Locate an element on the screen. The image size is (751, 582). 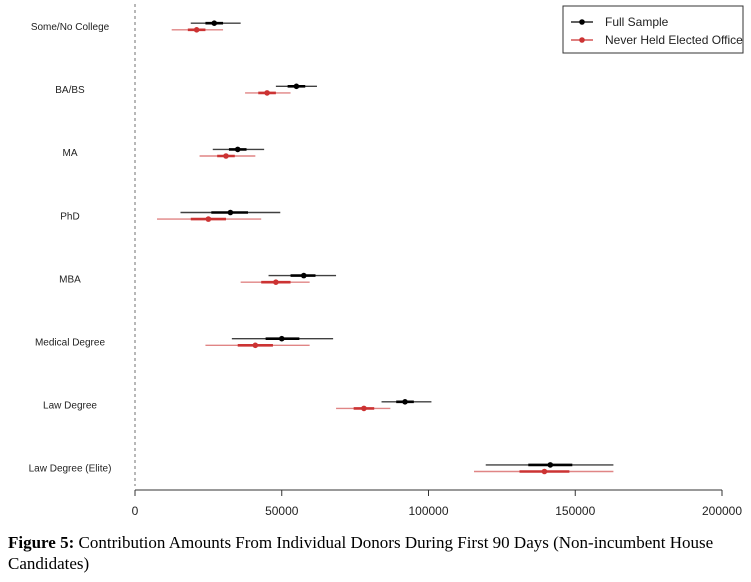
category-label: Medical Degree is located at coordinates (70, 343).